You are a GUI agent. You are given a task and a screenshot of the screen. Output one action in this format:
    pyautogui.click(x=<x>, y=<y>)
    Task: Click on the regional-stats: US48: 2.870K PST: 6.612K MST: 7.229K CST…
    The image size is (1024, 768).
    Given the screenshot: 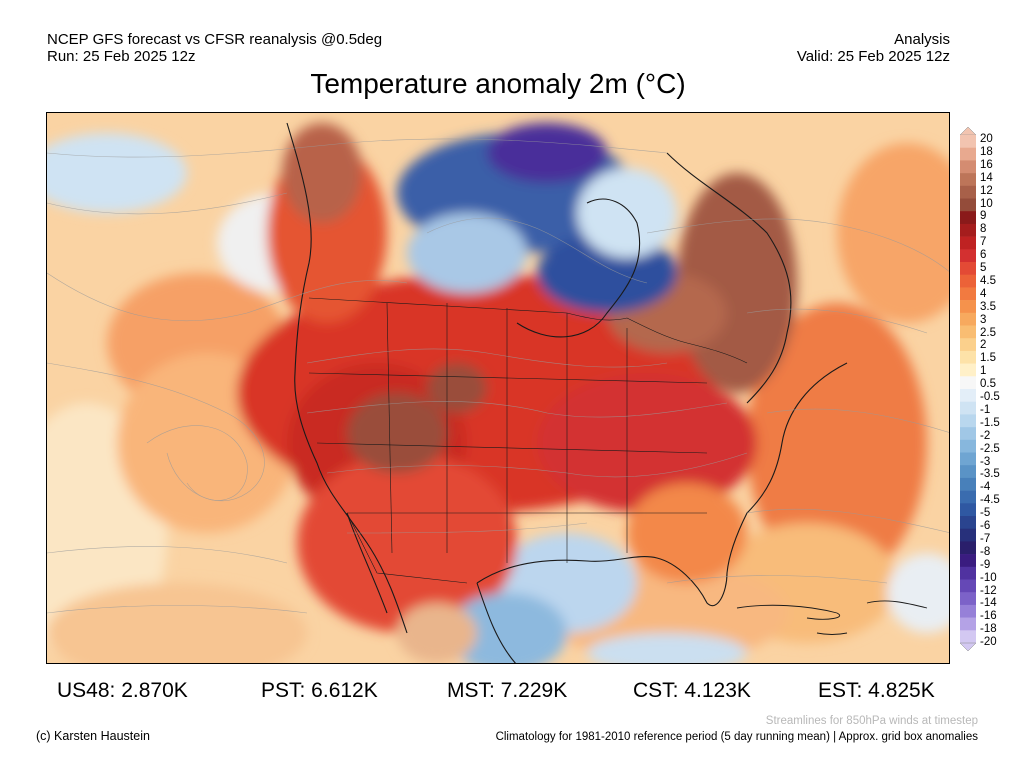 What is the action you would take?
    pyautogui.click(x=512, y=692)
    